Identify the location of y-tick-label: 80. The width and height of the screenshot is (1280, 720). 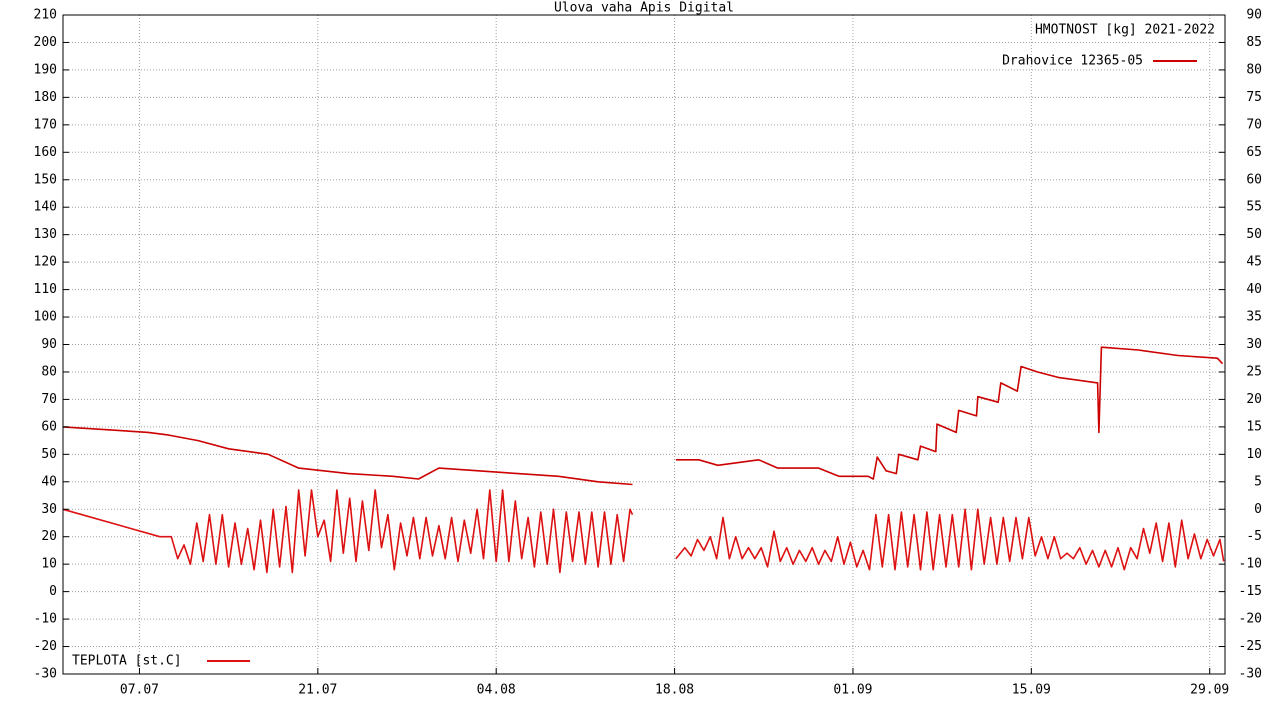
(49, 371).